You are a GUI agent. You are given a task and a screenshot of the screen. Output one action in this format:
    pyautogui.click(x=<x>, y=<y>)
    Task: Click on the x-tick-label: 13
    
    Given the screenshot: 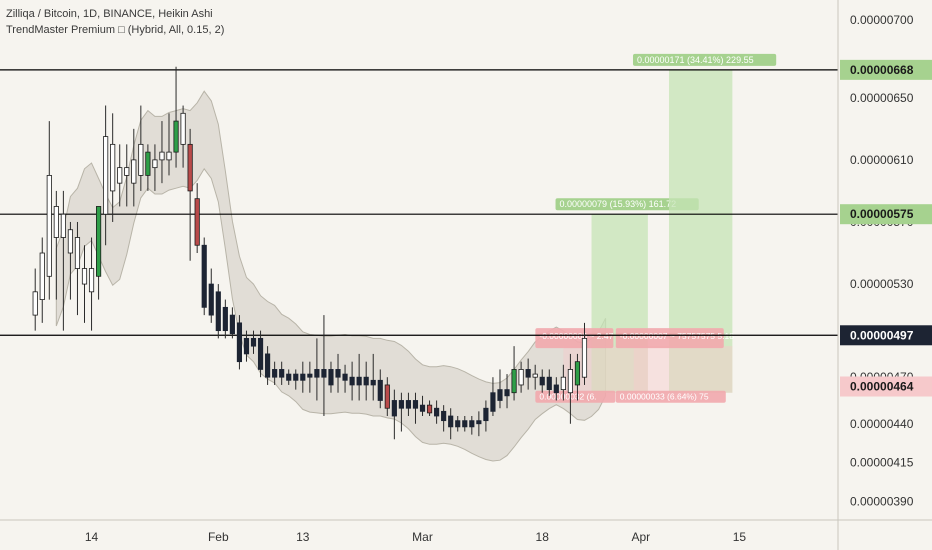 What is the action you would take?
    pyautogui.click(x=303, y=537)
    